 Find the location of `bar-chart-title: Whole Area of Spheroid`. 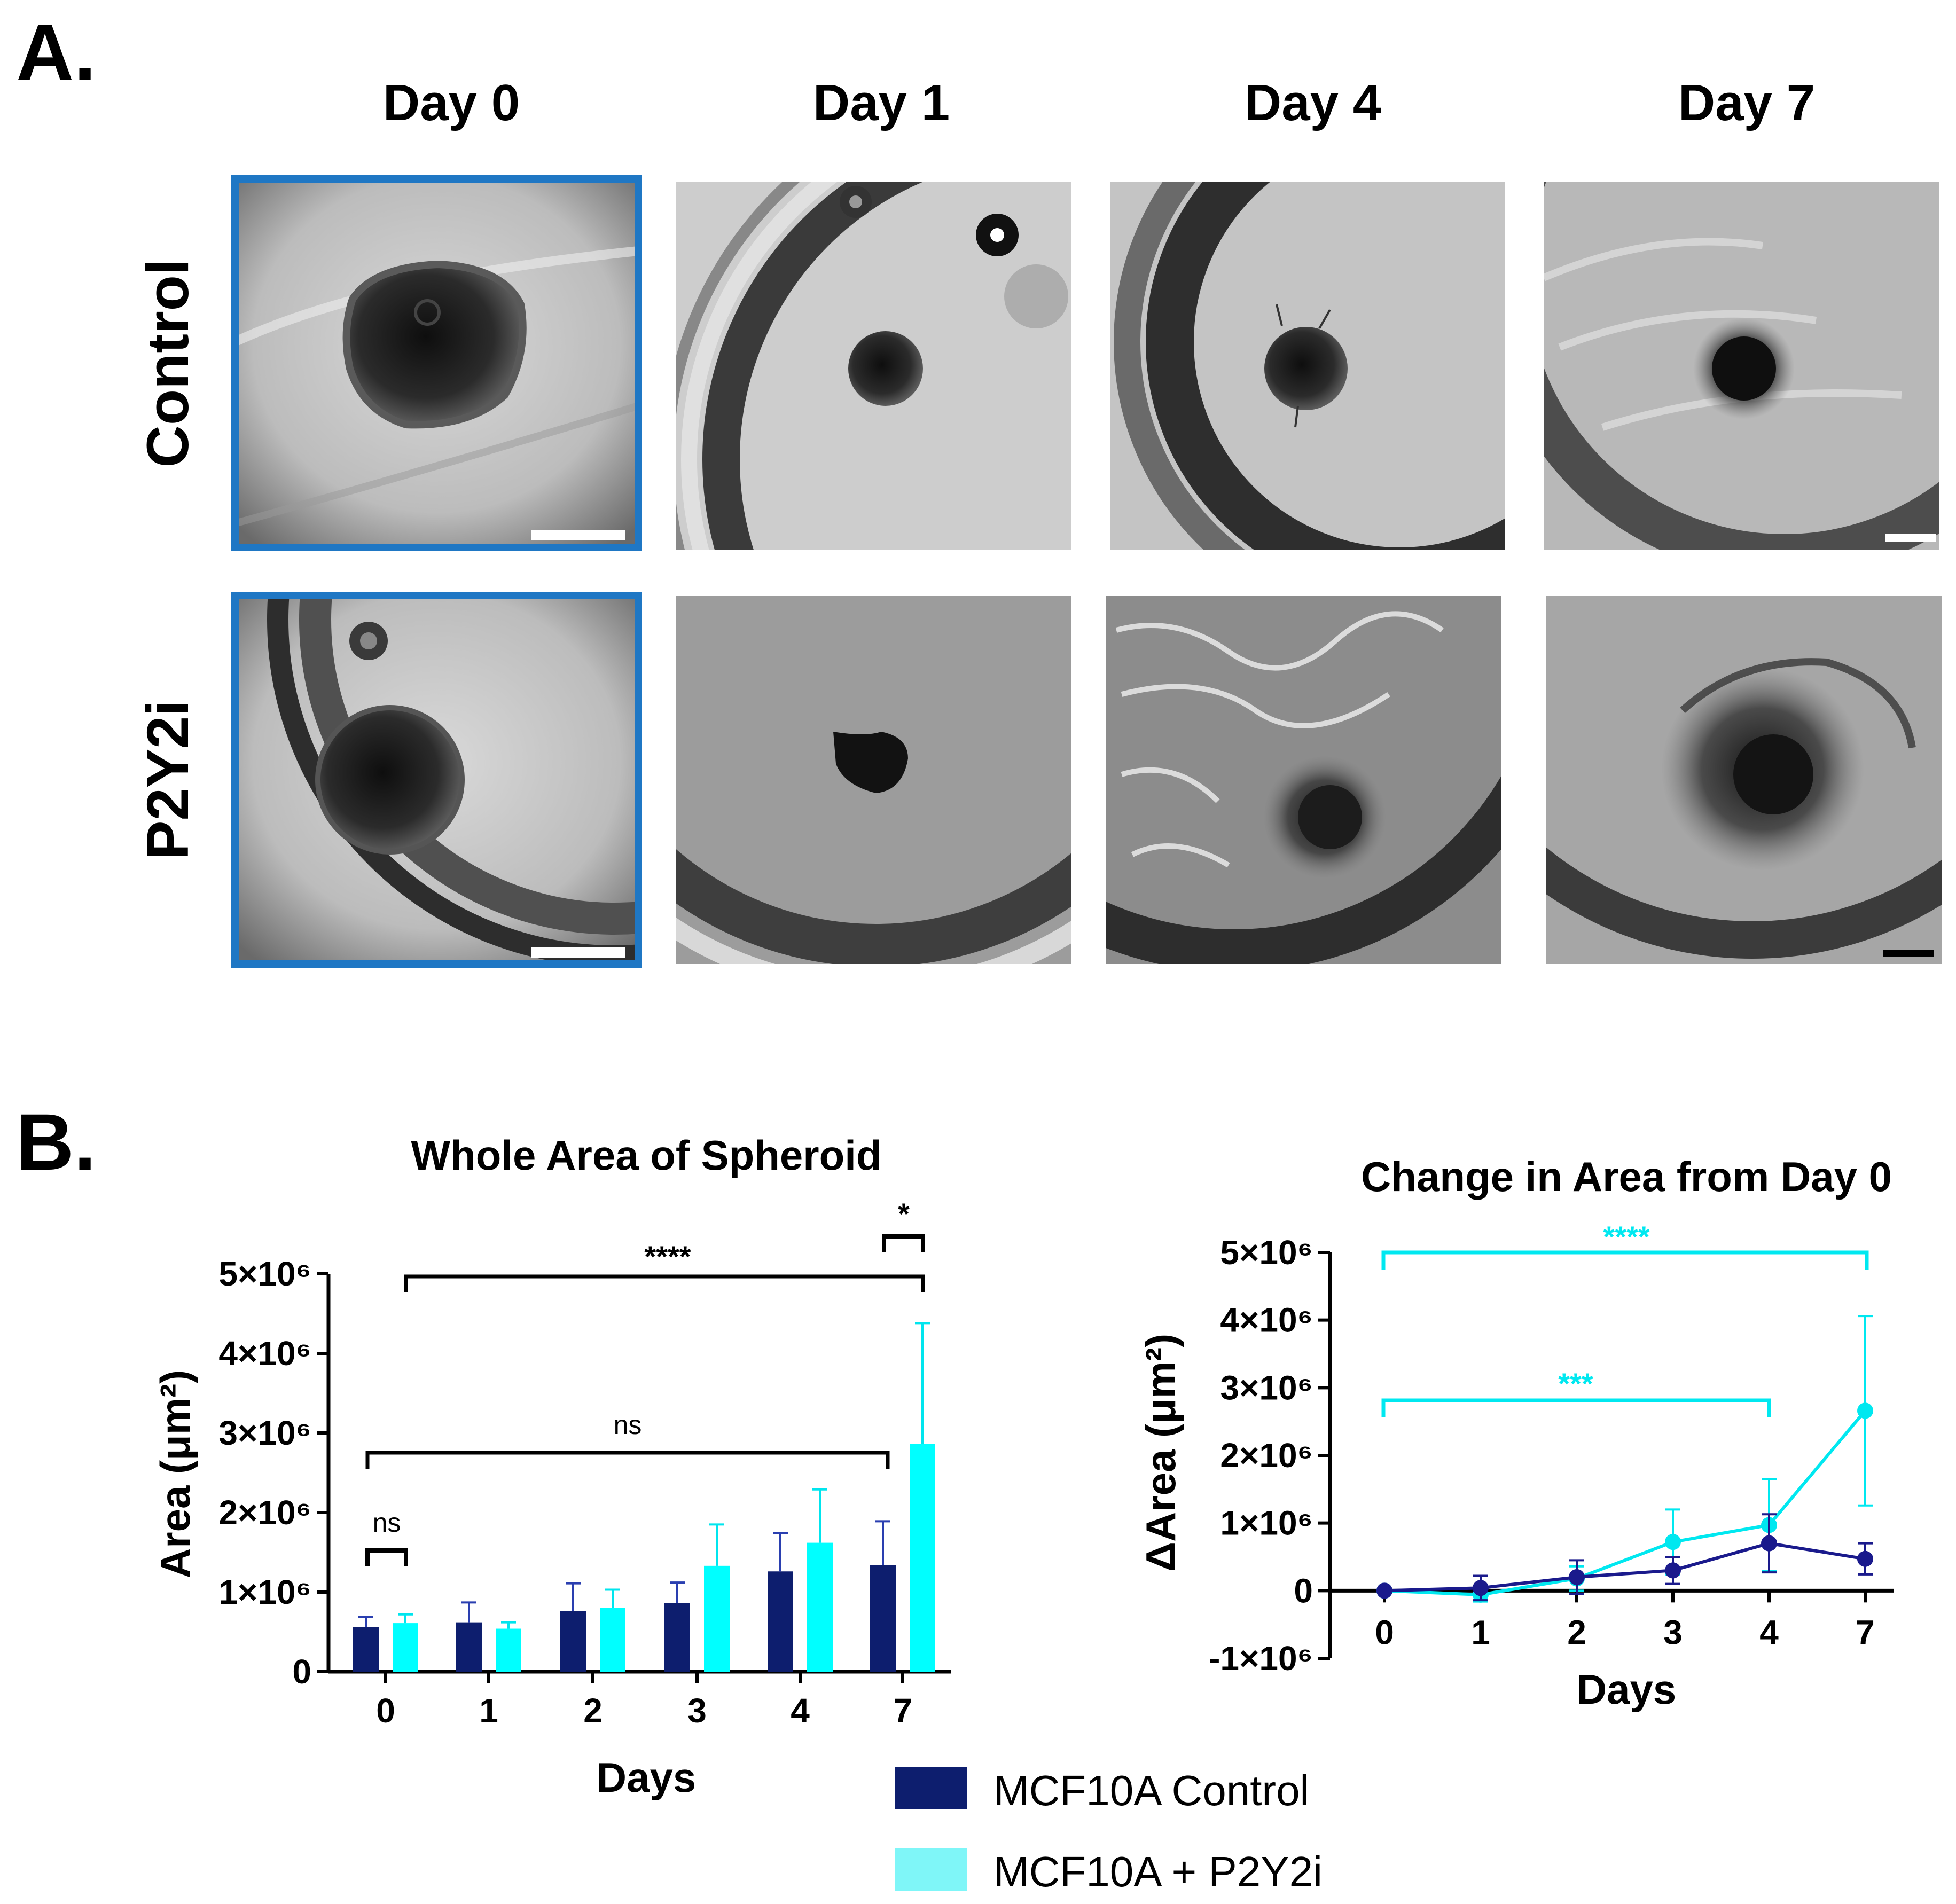

bar-chart-title: Whole Area of Spheroid is located at coordinates (646, 1155).